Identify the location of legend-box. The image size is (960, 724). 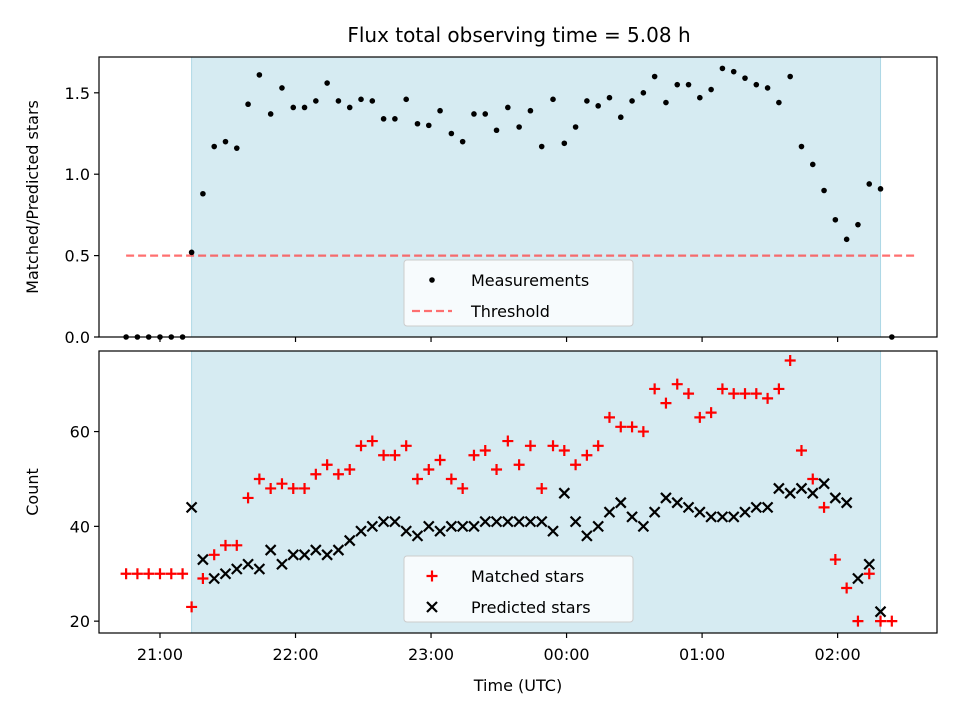
(518, 589).